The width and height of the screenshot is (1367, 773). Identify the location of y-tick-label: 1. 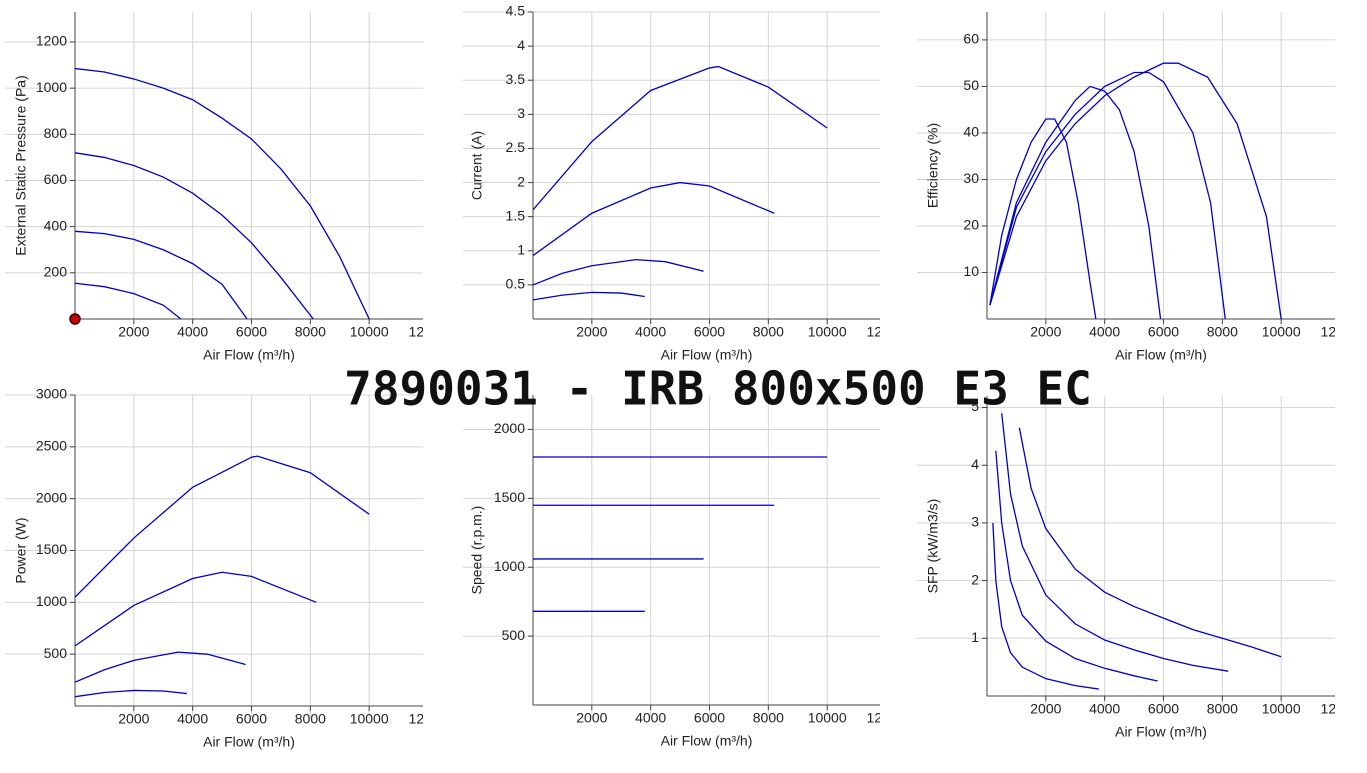
(521, 249).